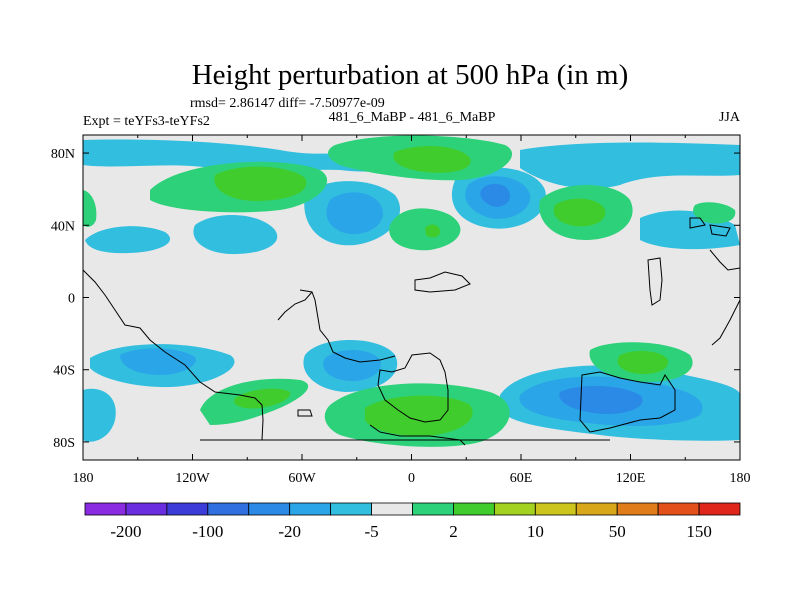  Describe the element at coordinates (630, 165) in the screenshot. I see `blob-north-polar-east` at that location.